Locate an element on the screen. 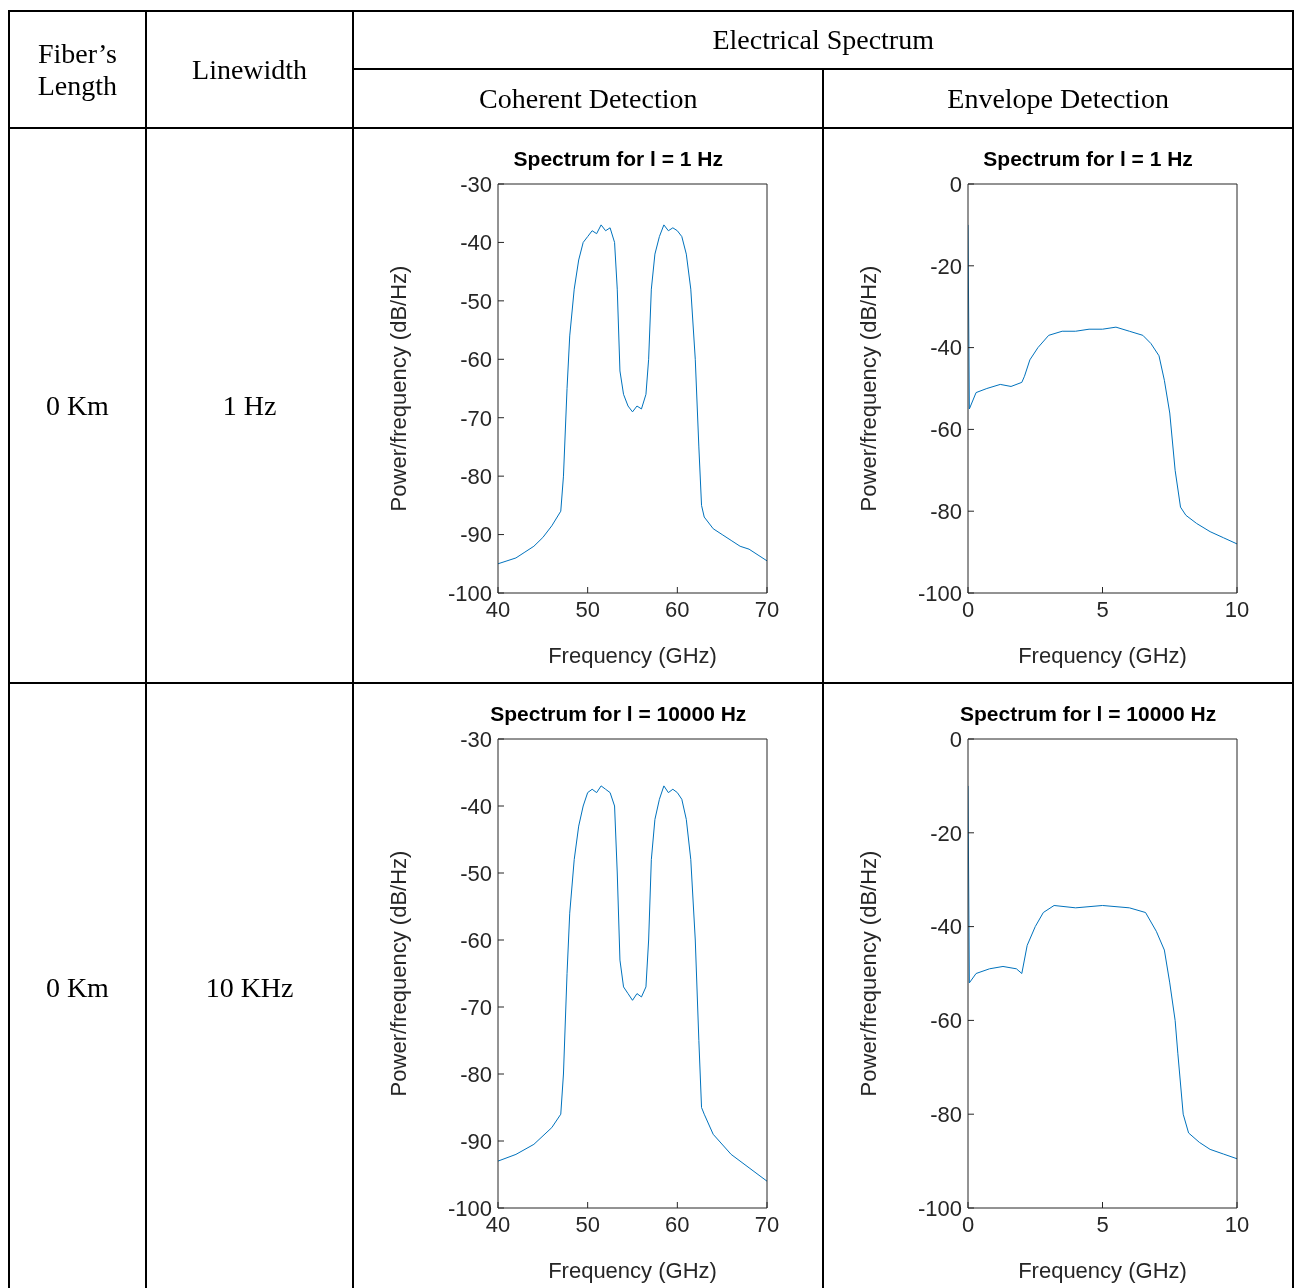 Image resolution: width=1300 pixels, height=1288 pixels. text: Coherent Detection is located at coordinates (588, 98).